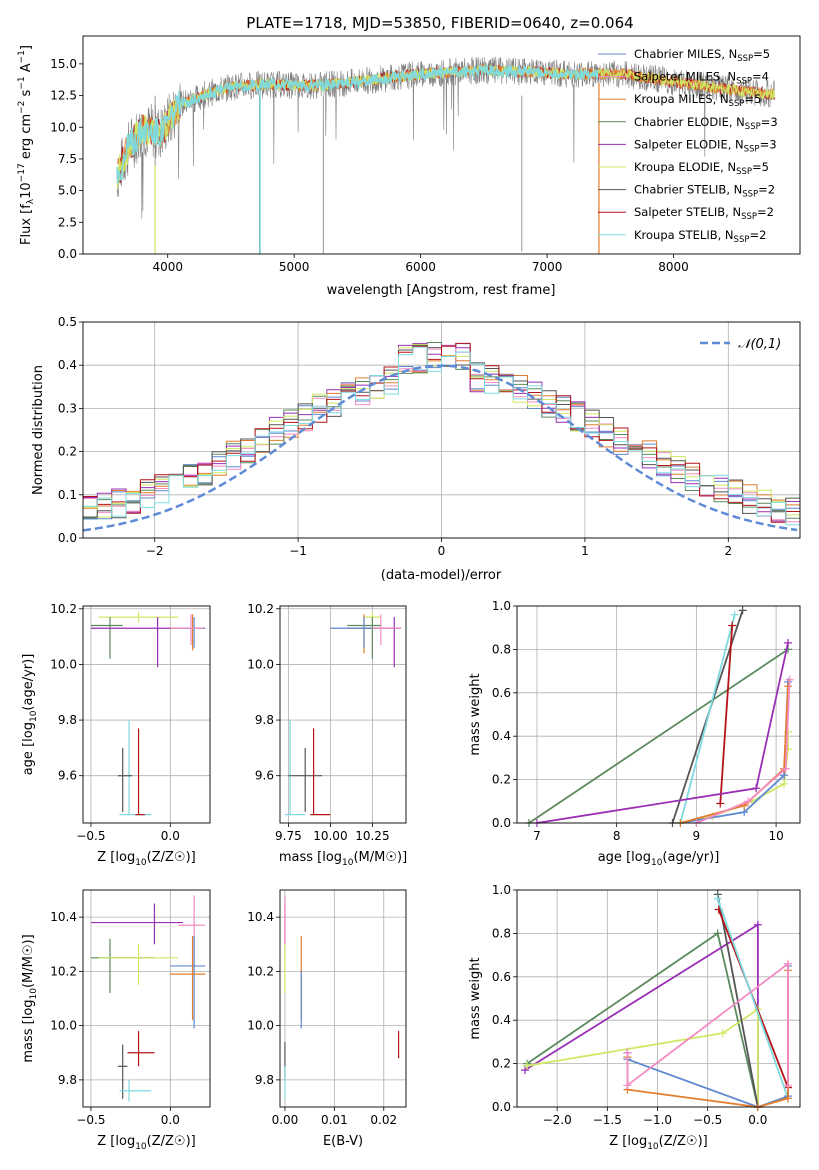  I want to click on mass-weight-line-chabrier_elodie, so click(658, 735).